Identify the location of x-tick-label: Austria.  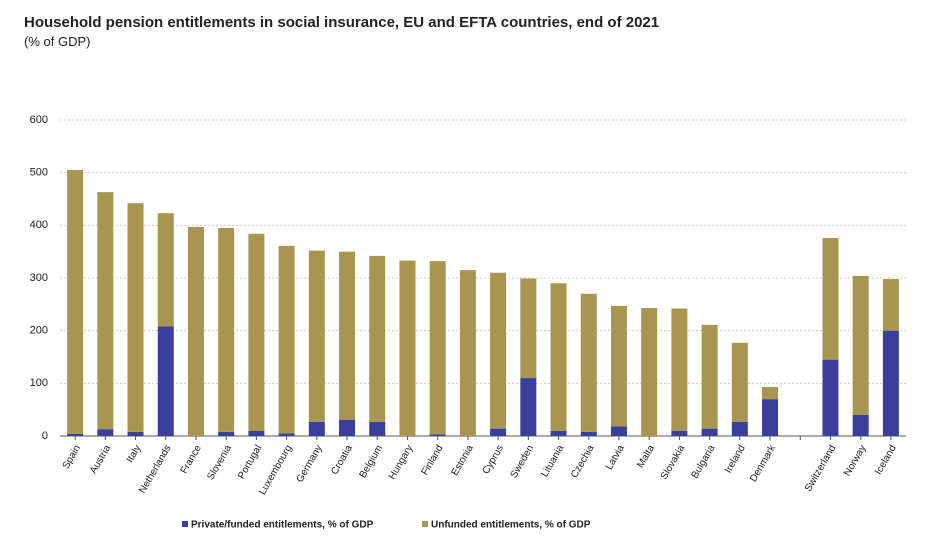
(100, 459).